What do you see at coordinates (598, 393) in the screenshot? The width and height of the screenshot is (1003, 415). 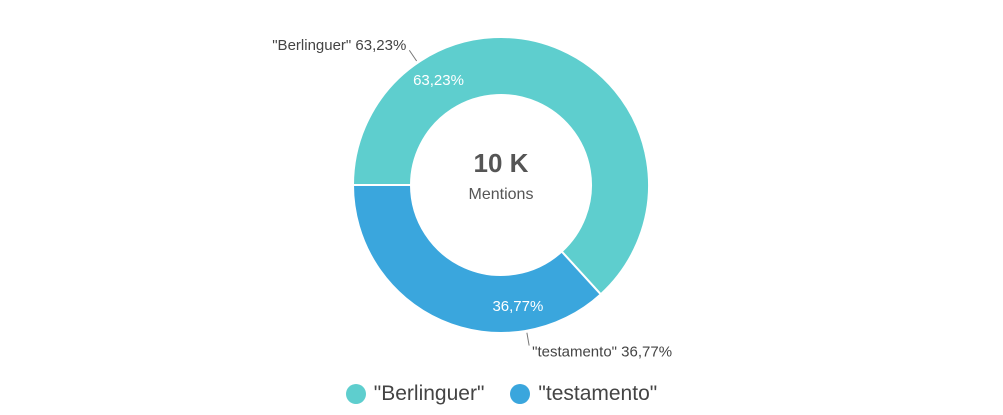 I see `legend-label-1: "testamento"` at bounding box center [598, 393].